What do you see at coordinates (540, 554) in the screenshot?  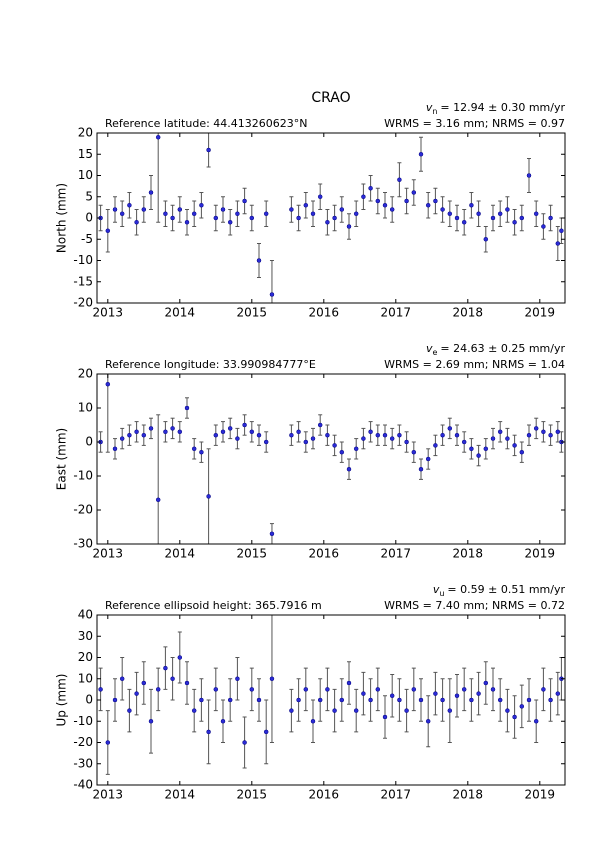 I see `x-tick-label: 2019` at bounding box center [540, 554].